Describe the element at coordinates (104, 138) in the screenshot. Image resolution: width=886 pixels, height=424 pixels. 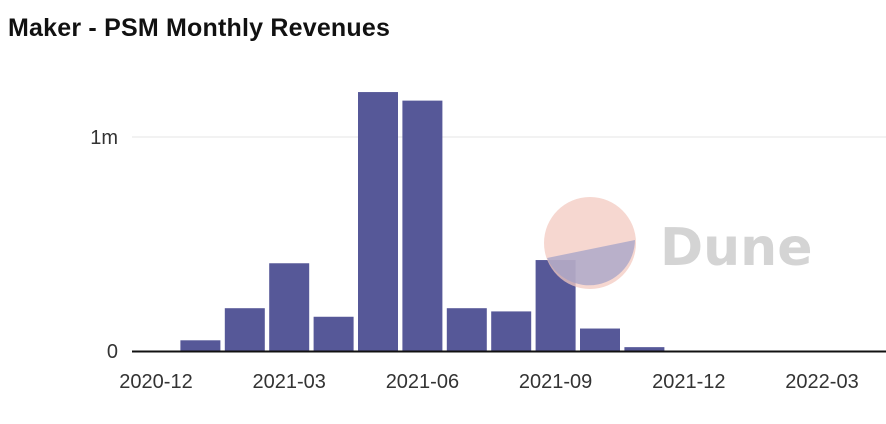
I see `y-tick-label: 1m` at that location.